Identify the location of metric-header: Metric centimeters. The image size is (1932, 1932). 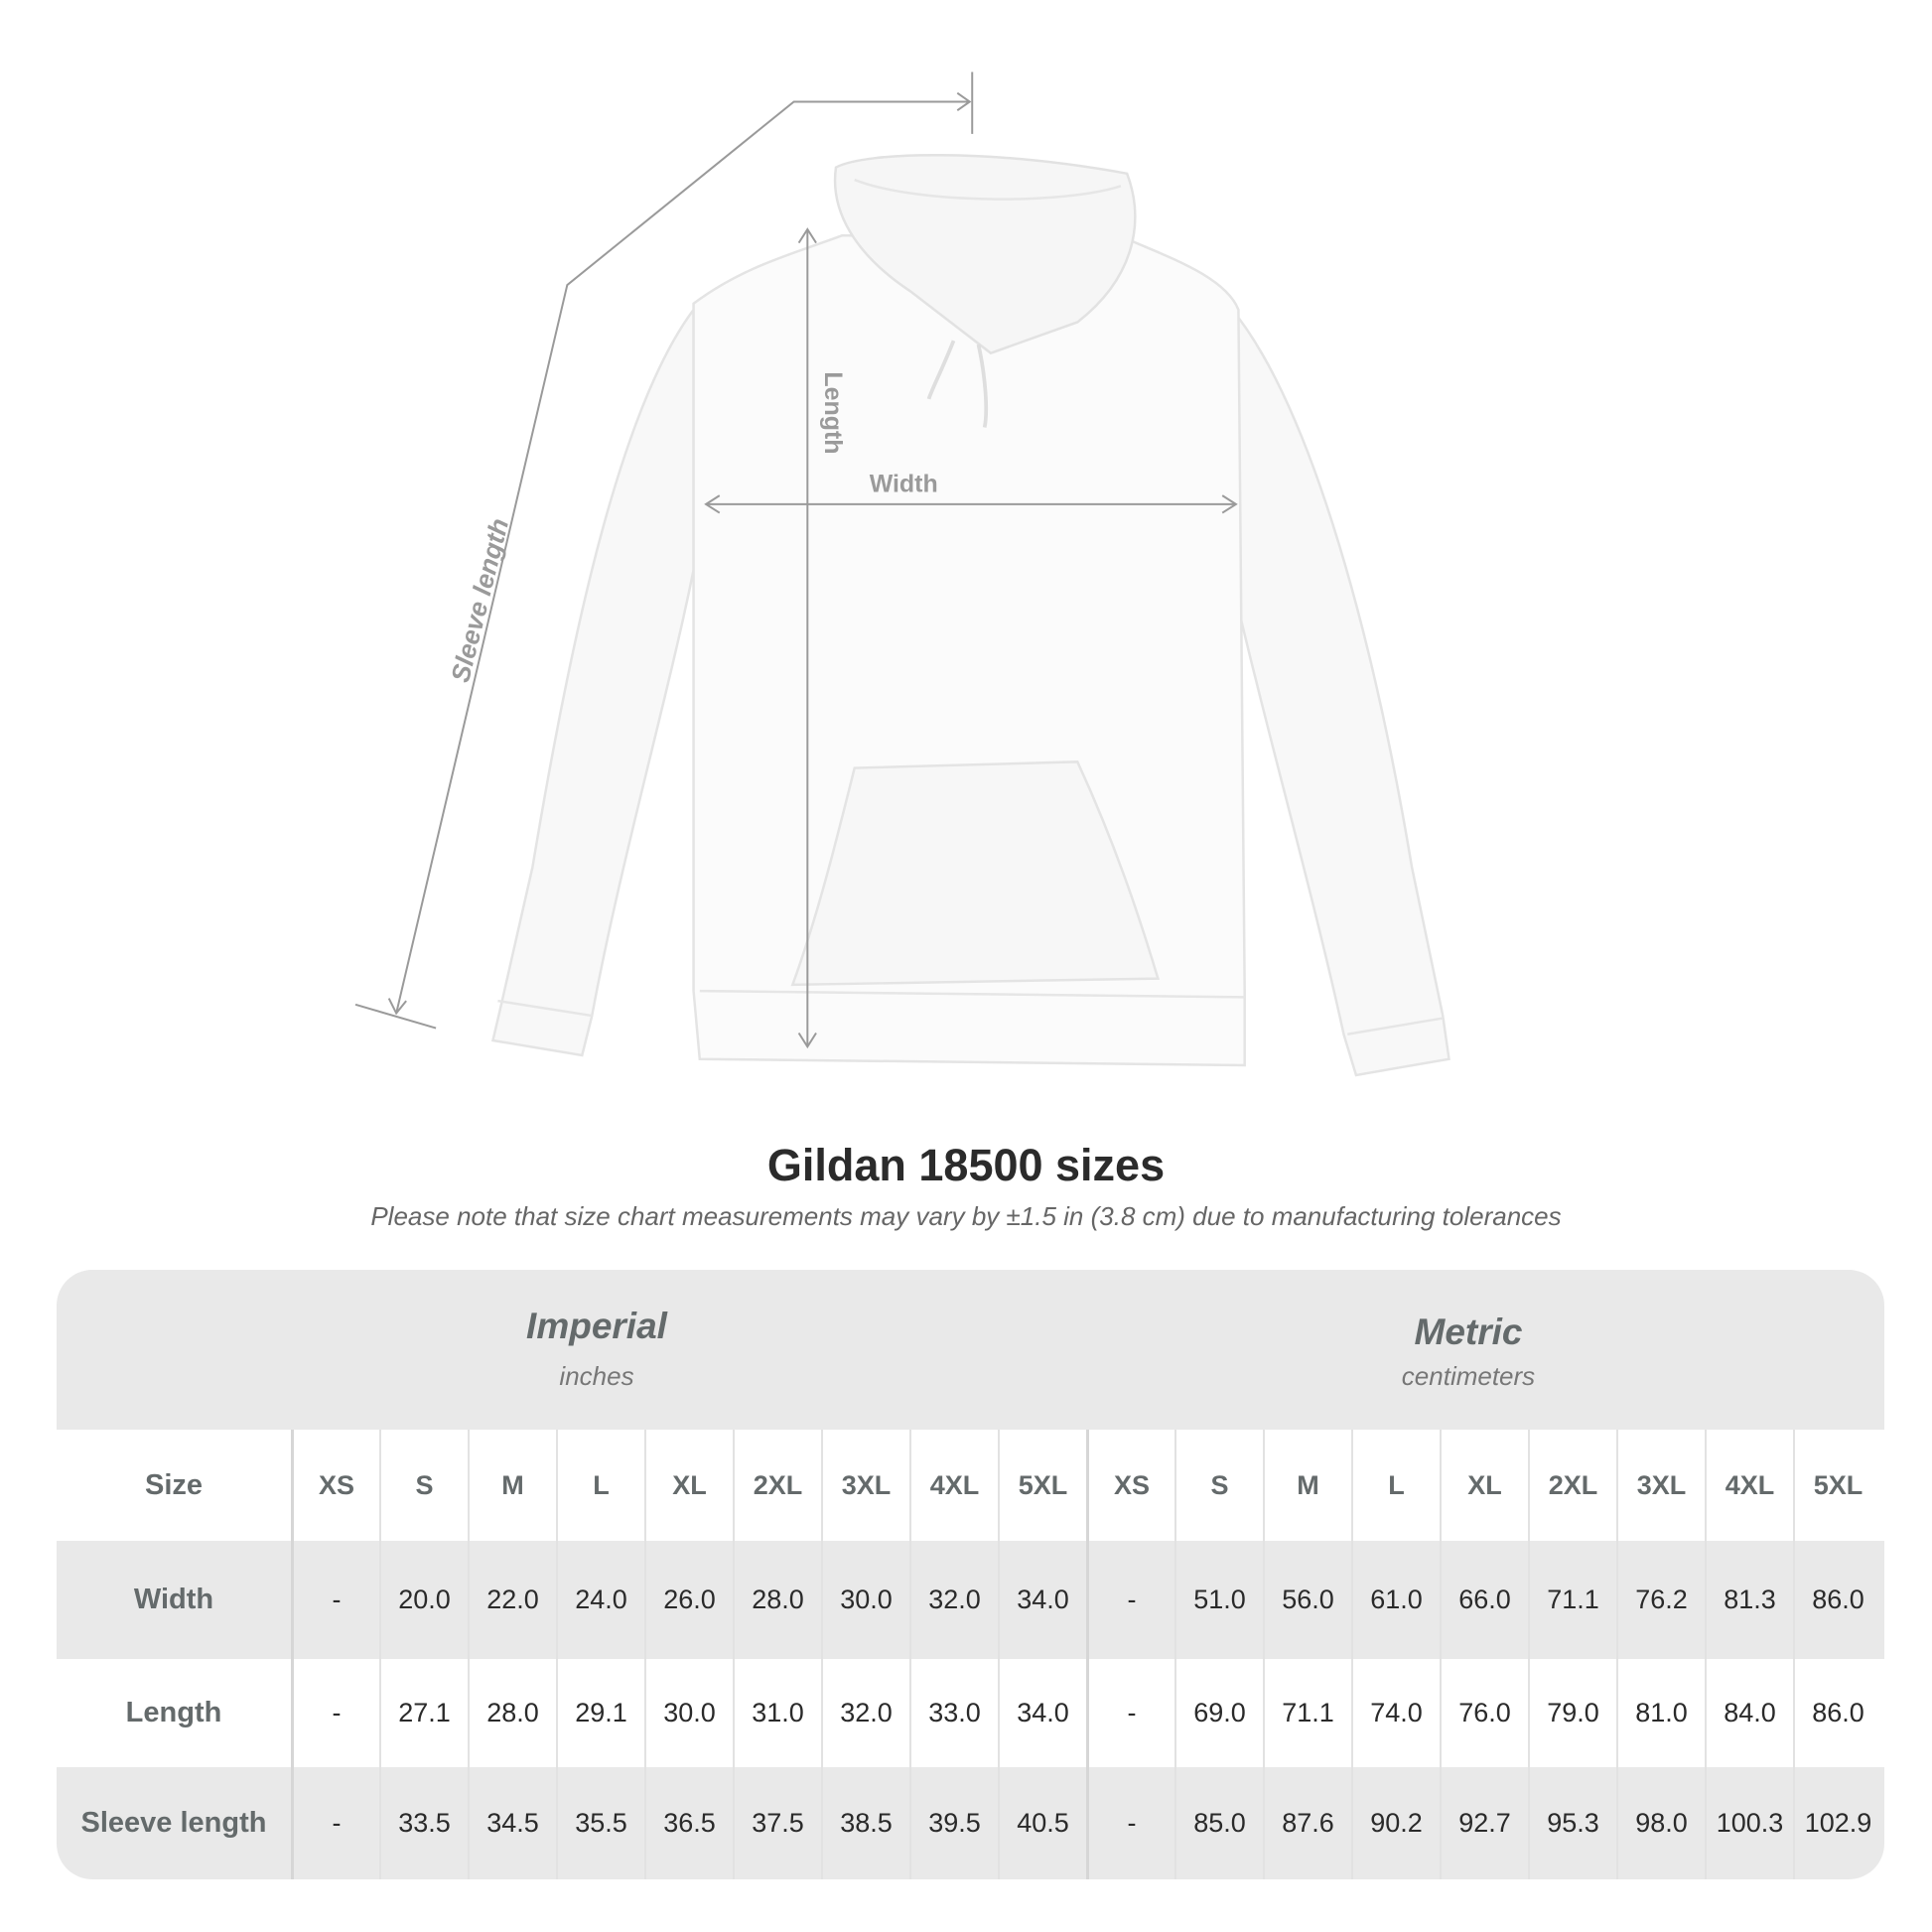
(1469, 1351).